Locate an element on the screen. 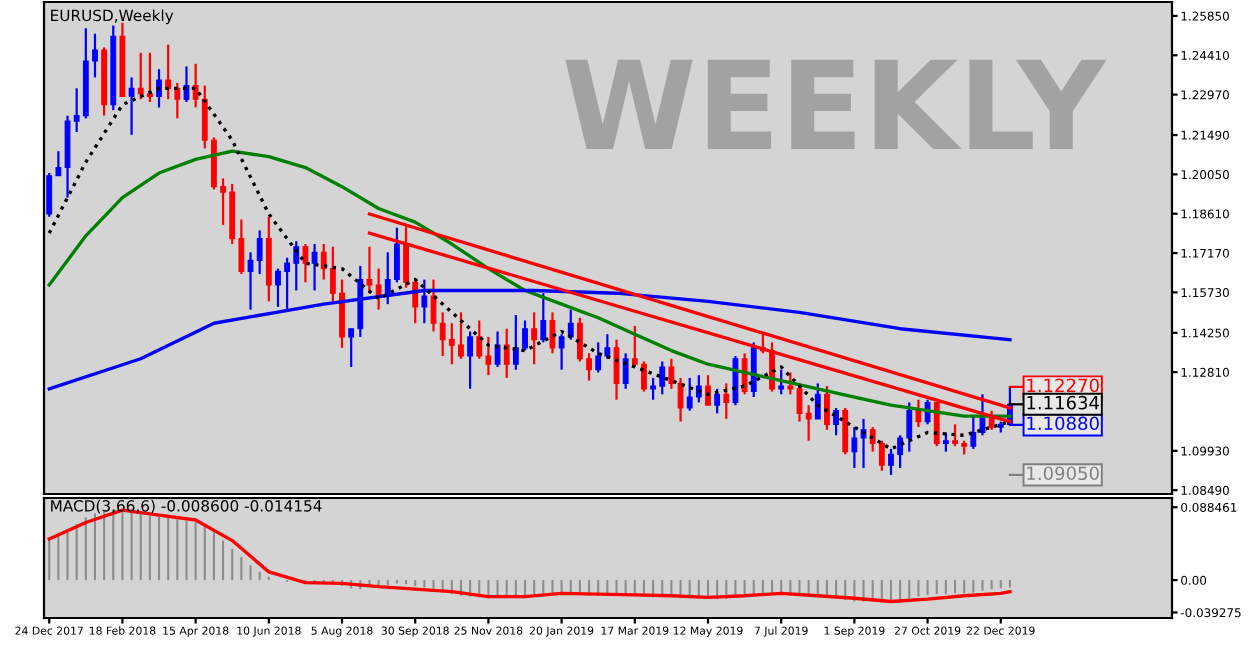 This screenshot has height=646, width=1250. ref-line-label: 1.12270 is located at coordinates (1063, 385).